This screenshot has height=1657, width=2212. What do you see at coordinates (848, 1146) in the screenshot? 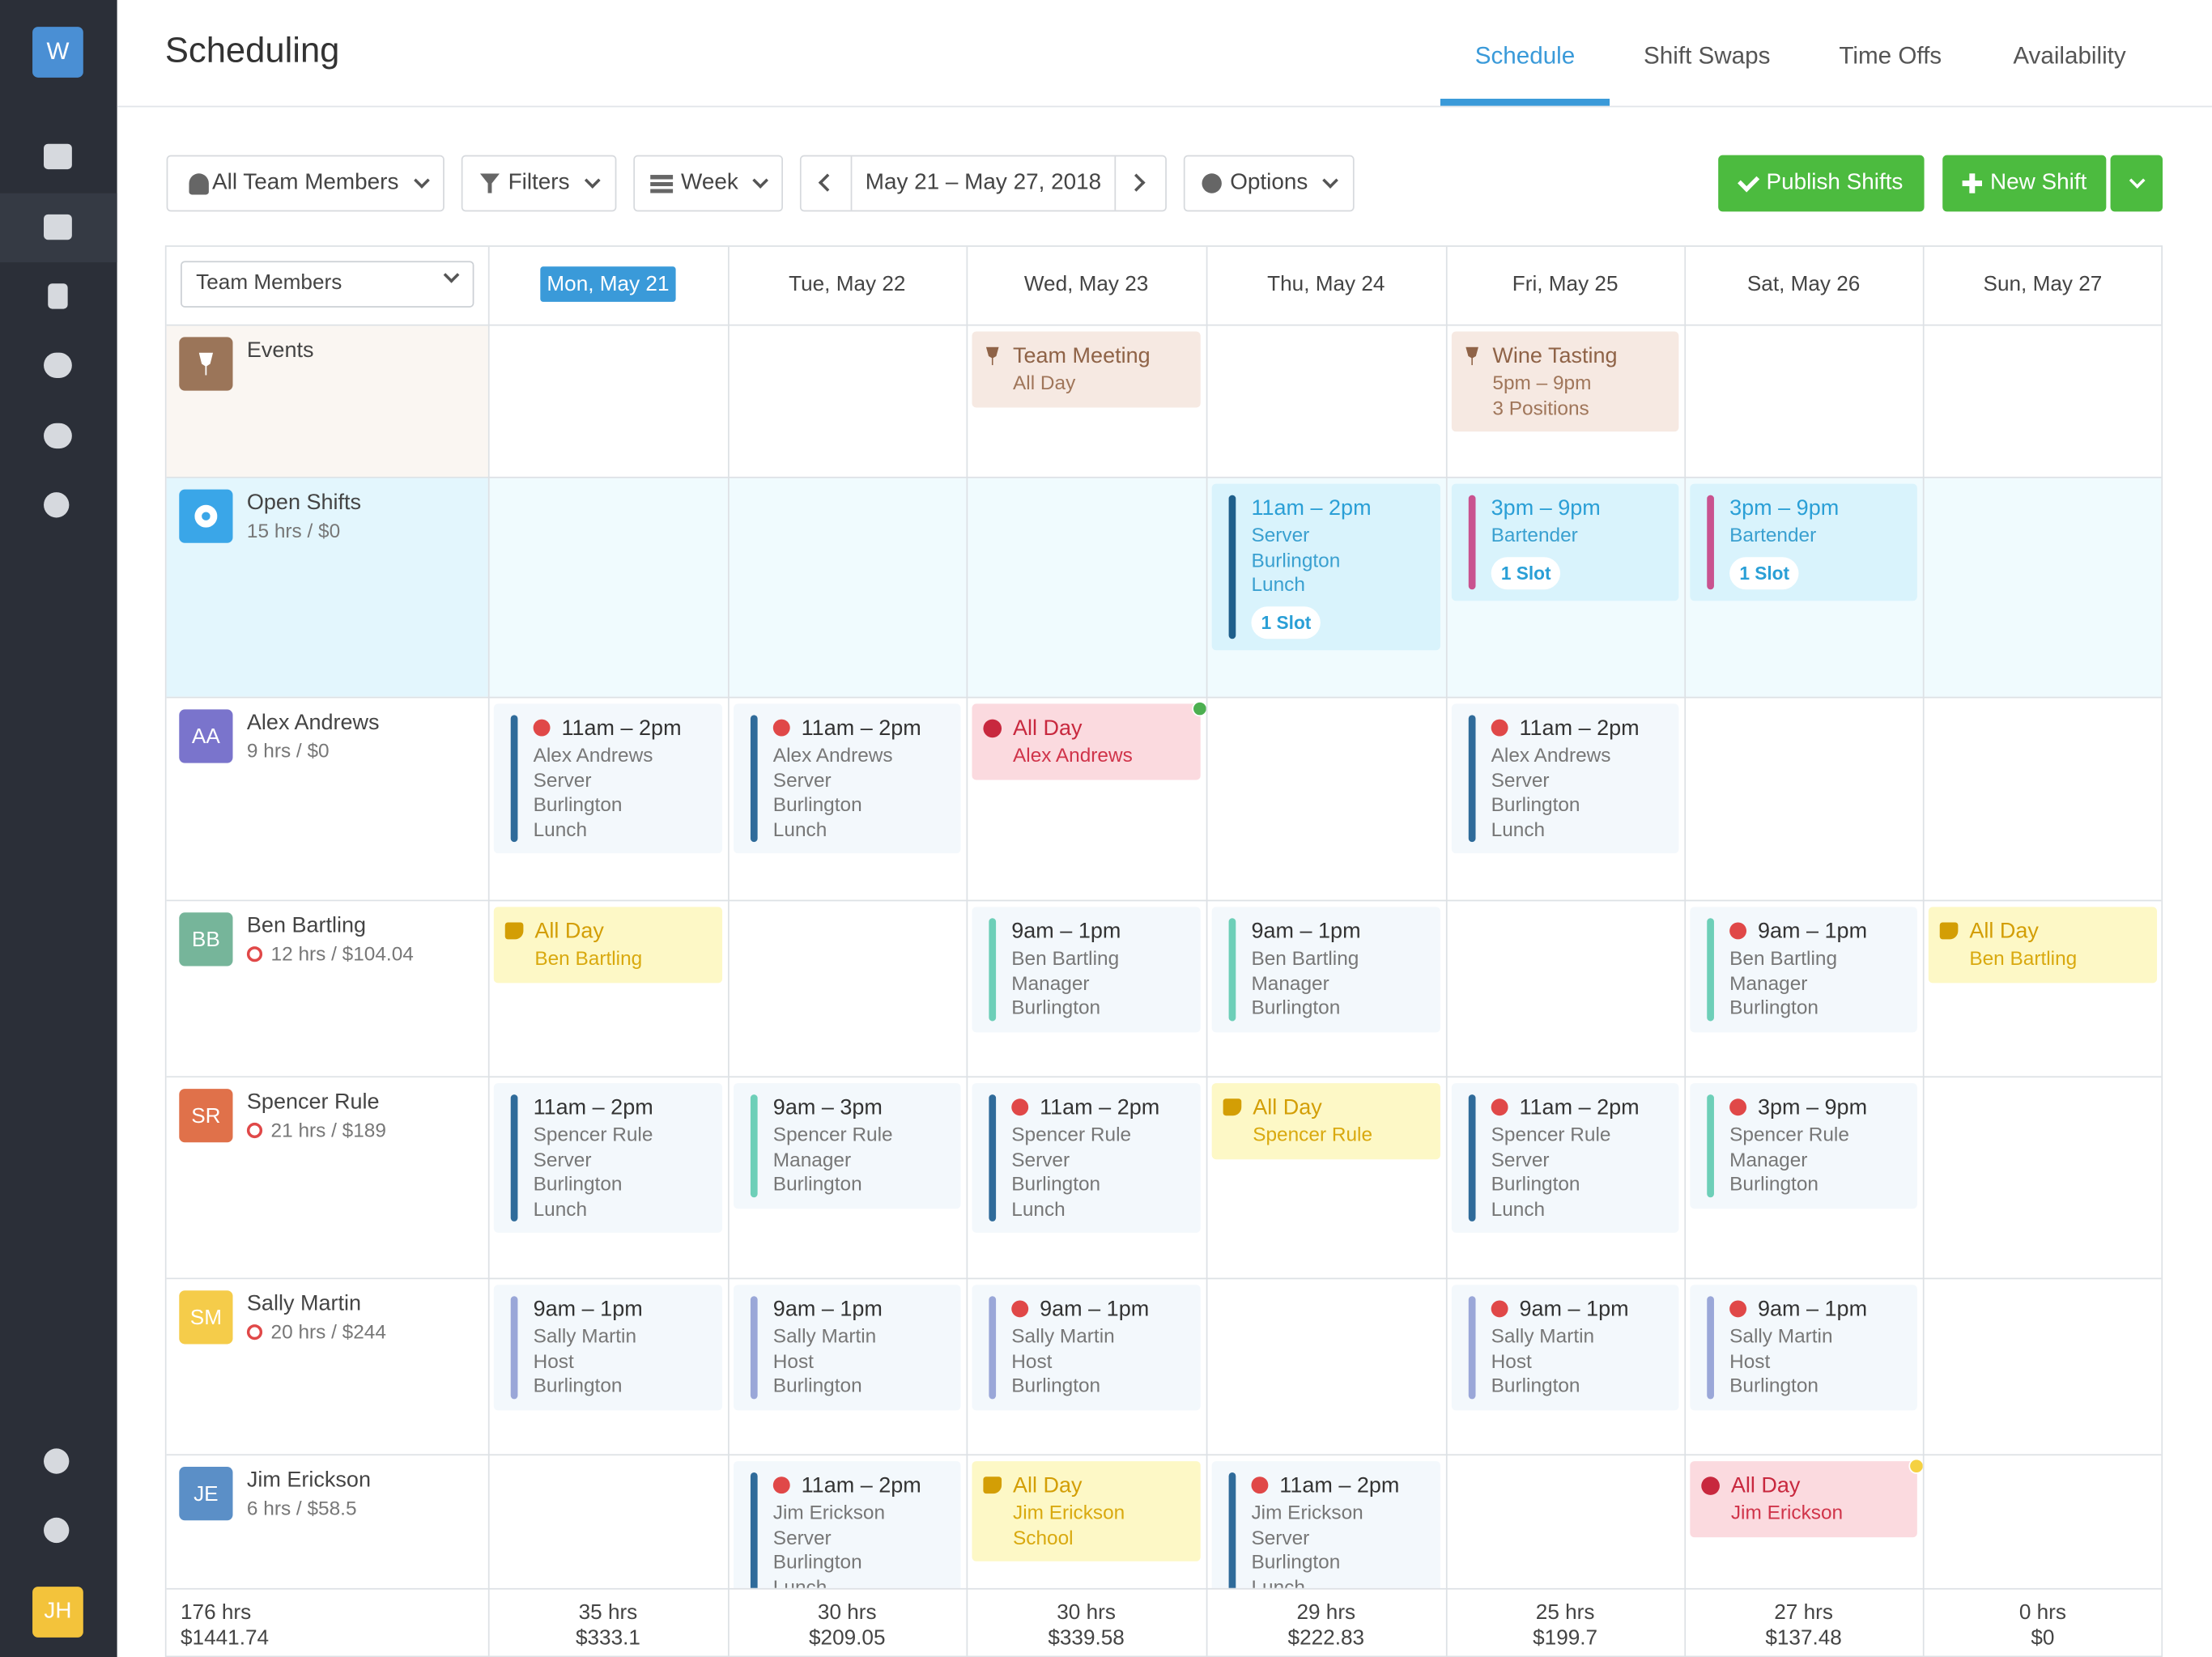
I see `shift-card: 9am – 3pm Spencer Rule Manager Burlington` at bounding box center [848, 1146].